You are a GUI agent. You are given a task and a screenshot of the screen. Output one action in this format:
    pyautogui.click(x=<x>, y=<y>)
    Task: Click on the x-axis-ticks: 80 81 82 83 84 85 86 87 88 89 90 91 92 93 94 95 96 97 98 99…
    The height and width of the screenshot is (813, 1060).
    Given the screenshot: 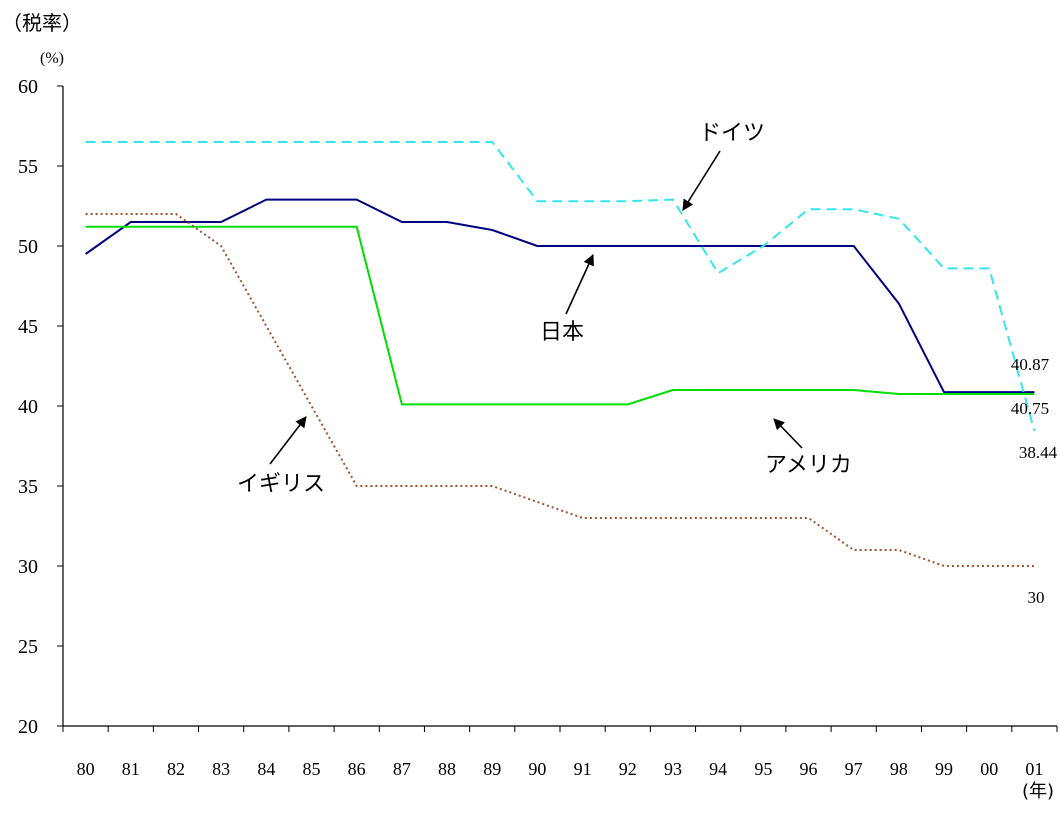 What is the action you would take?
    pyautogui.click(x=560, y=752)
    